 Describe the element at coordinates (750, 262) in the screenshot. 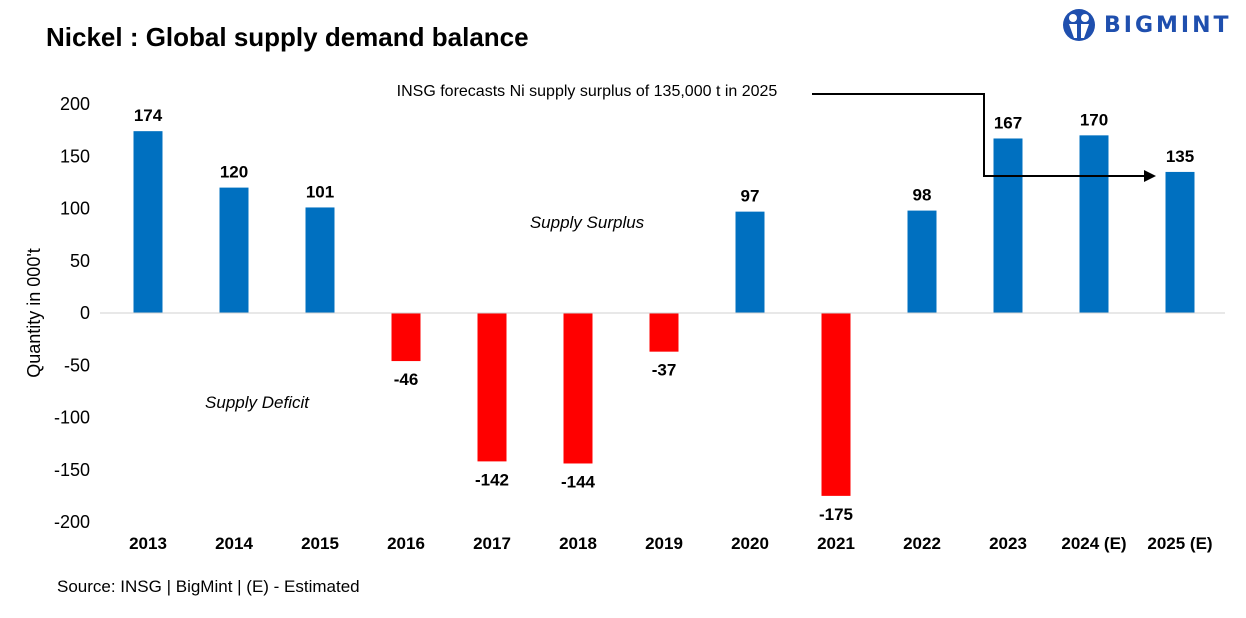

I see `bar-2020` at that location.